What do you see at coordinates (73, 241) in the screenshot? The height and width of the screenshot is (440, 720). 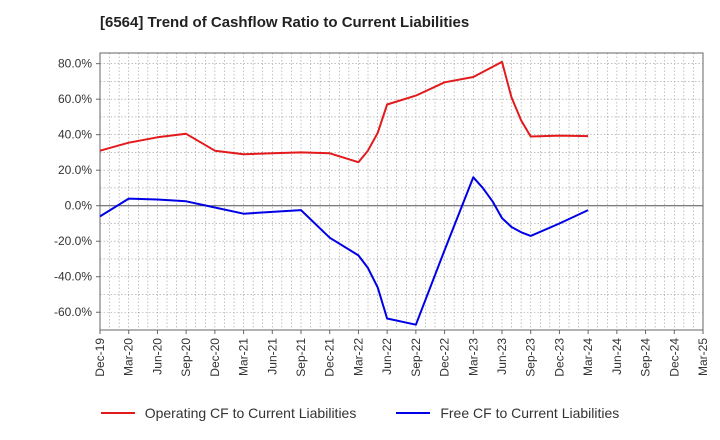 I see `y-tick-label: -20.0%` at bounding box center [73, 241].